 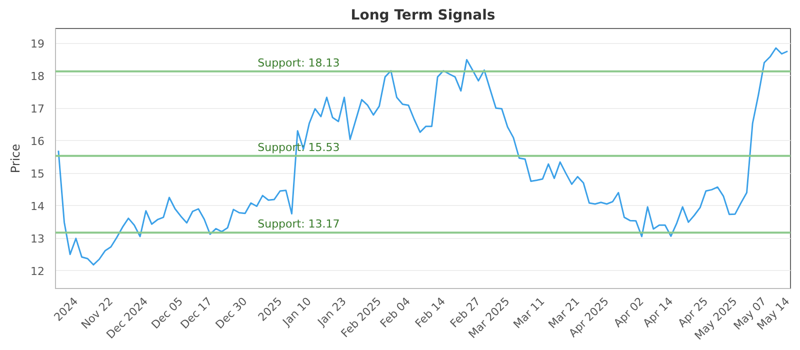 What do you see at coordinates (37, 271) in the screenshot?
I see `y-tick-label: 12` at bounding box center [37, 271].